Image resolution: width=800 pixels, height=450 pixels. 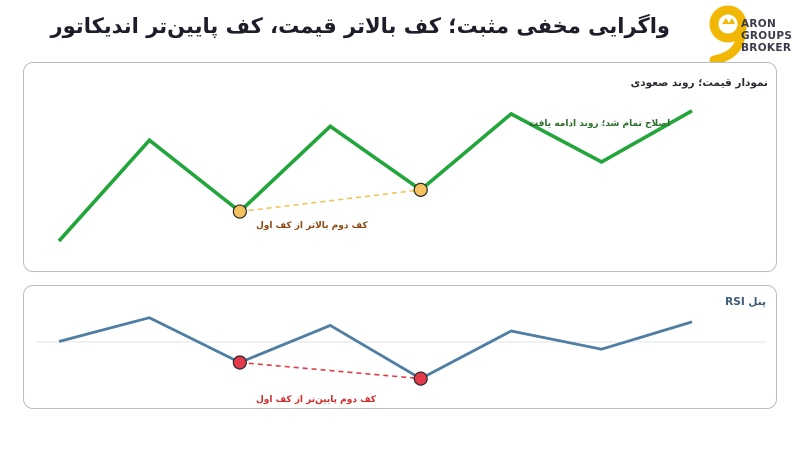 What do you see at coordinates (745, 302) in the screenshot?
I see `rsi-panel-label: پنل RSI` at bounding box center [745, 302].